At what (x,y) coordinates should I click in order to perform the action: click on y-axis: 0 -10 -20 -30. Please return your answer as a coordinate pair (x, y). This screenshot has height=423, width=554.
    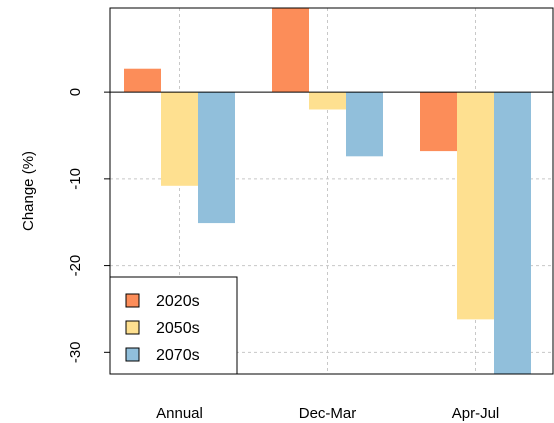
    Looking at the image, I should click on (88, 225).